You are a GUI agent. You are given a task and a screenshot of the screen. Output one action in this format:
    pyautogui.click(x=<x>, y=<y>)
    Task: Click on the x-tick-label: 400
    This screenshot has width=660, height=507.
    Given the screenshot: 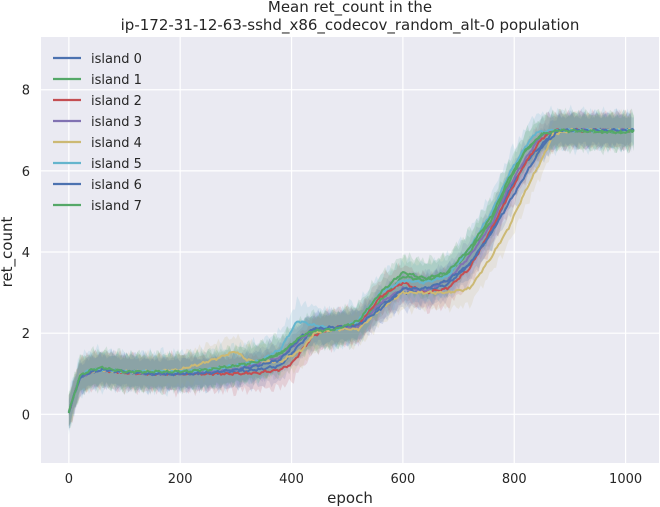 What is the action you would take?
    pyautogui.click(x=291, y=479)
    